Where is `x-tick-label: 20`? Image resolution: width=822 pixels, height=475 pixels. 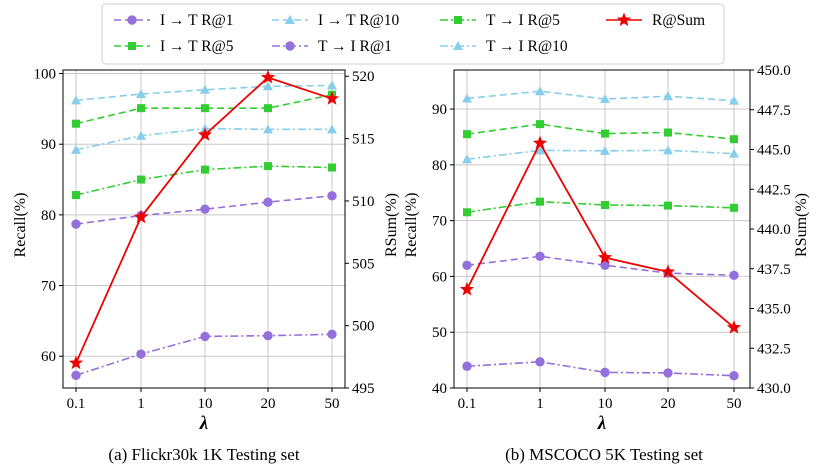
x-tick-label: 20 is located at coordinates (268, 404).